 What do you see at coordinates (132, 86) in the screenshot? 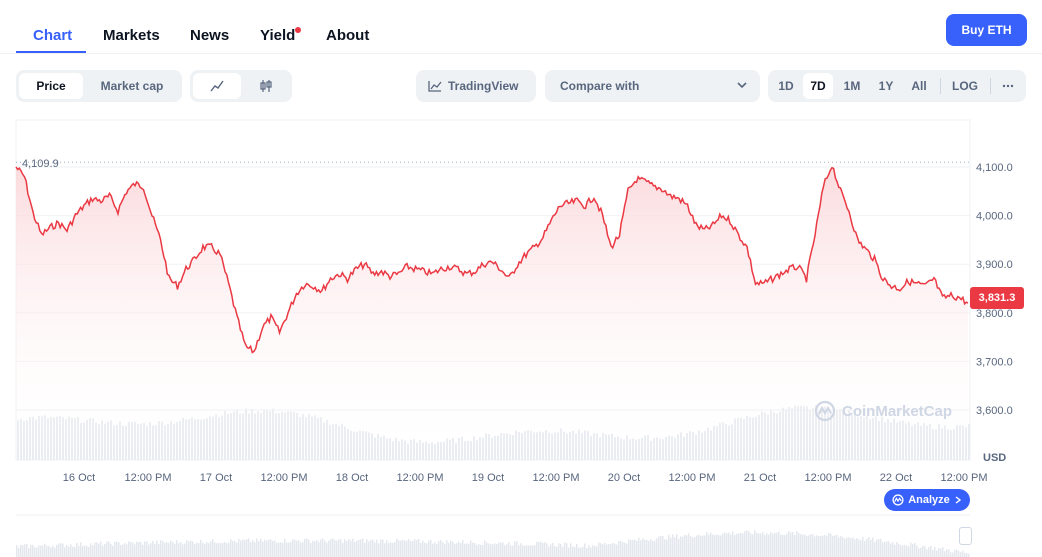
I see `marketcap-option: Market cap` at bounding box center [132, 86].